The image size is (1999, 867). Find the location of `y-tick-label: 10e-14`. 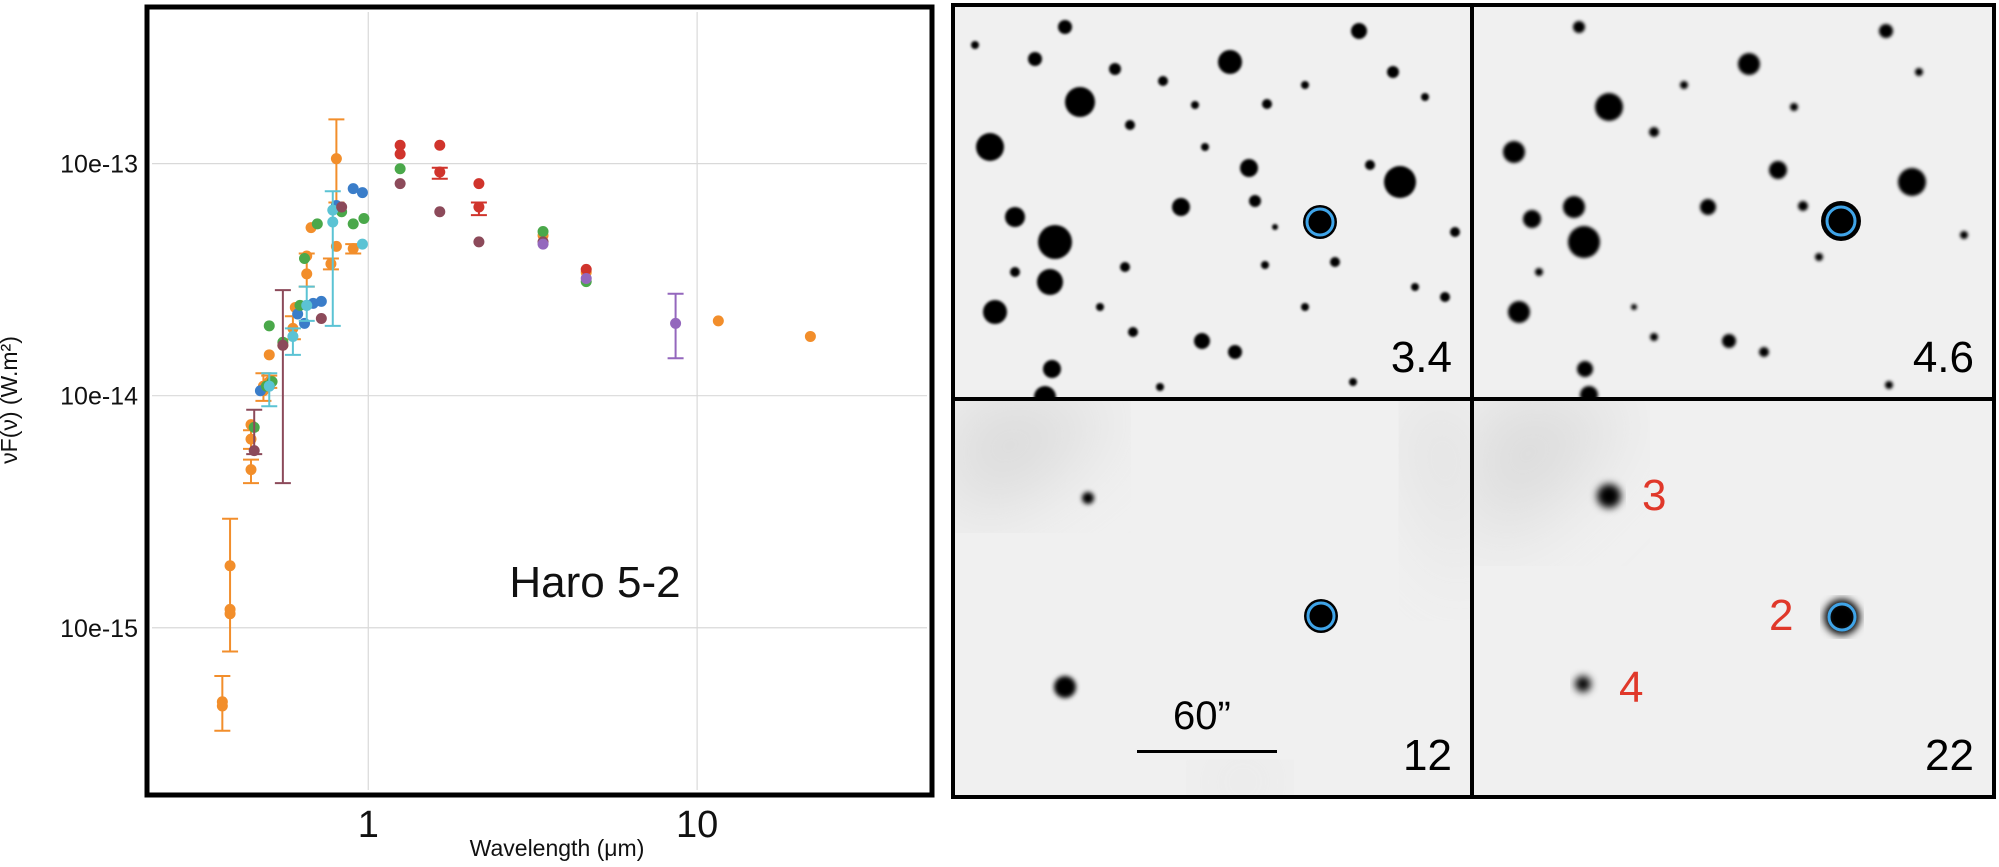

y-tick-label: 10e-14 is located at coordinates (99, 397).